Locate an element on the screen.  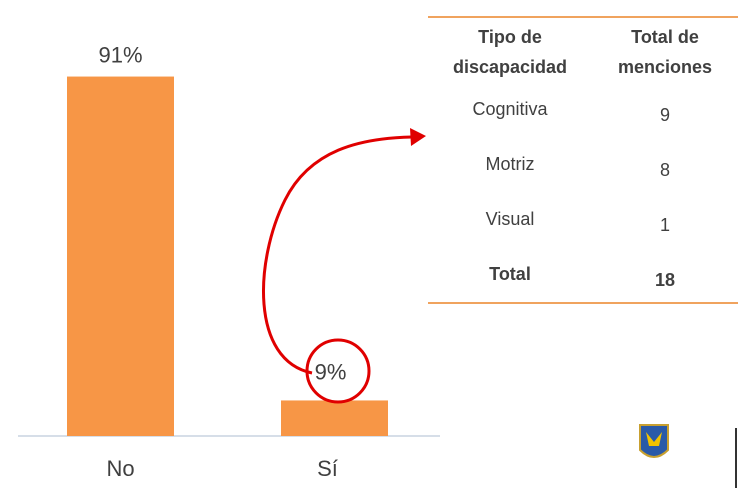
arrow is located at coordinates (337, 255).